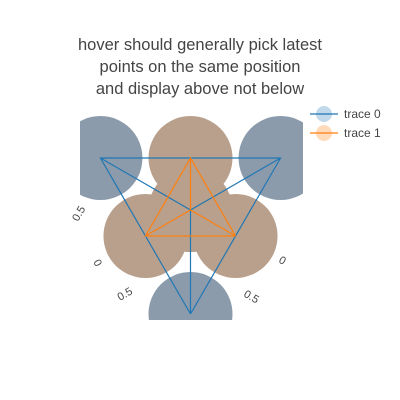 This screenshot has height=400, width=400. I want to click on tick-label-bottom-0.5: 0.5, so click(125, 295).